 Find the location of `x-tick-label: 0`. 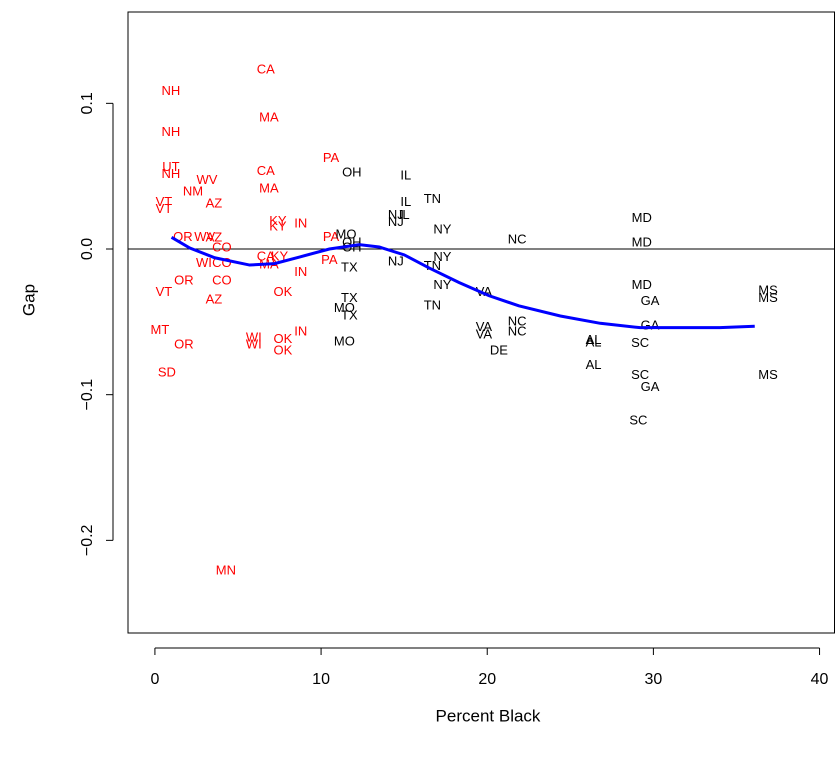

x-tick-label: 0 is located at coordinates (154, 679).